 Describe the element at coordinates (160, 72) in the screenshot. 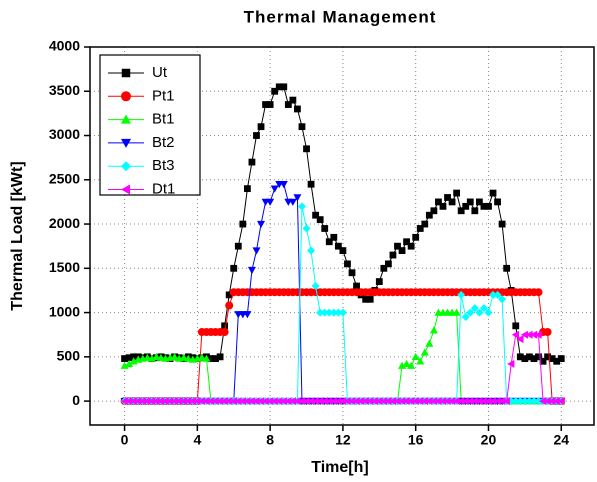

I see `legend-label: Ut` at that location.